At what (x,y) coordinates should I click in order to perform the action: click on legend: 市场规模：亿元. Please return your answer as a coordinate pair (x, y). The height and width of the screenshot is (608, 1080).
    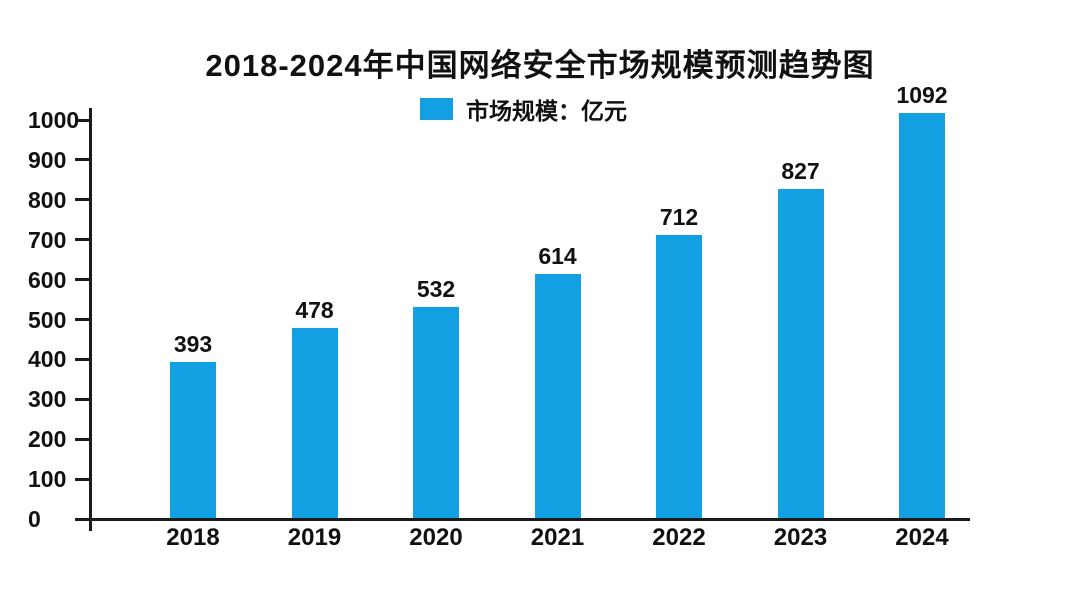
    Looking at the image, I should click on (523, 110).